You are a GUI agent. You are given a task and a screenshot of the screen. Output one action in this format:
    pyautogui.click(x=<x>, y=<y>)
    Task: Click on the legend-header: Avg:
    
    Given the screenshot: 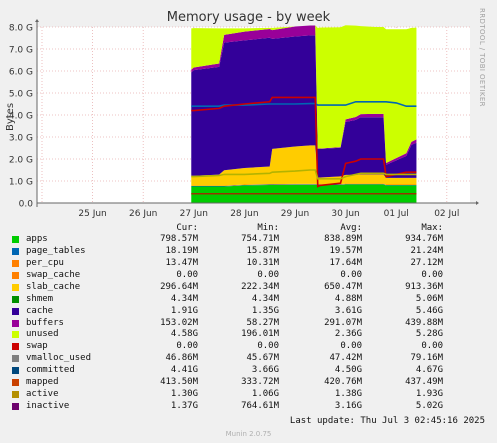 What is the action you would take?
    pyautogui.click(x=351, y=228)
    